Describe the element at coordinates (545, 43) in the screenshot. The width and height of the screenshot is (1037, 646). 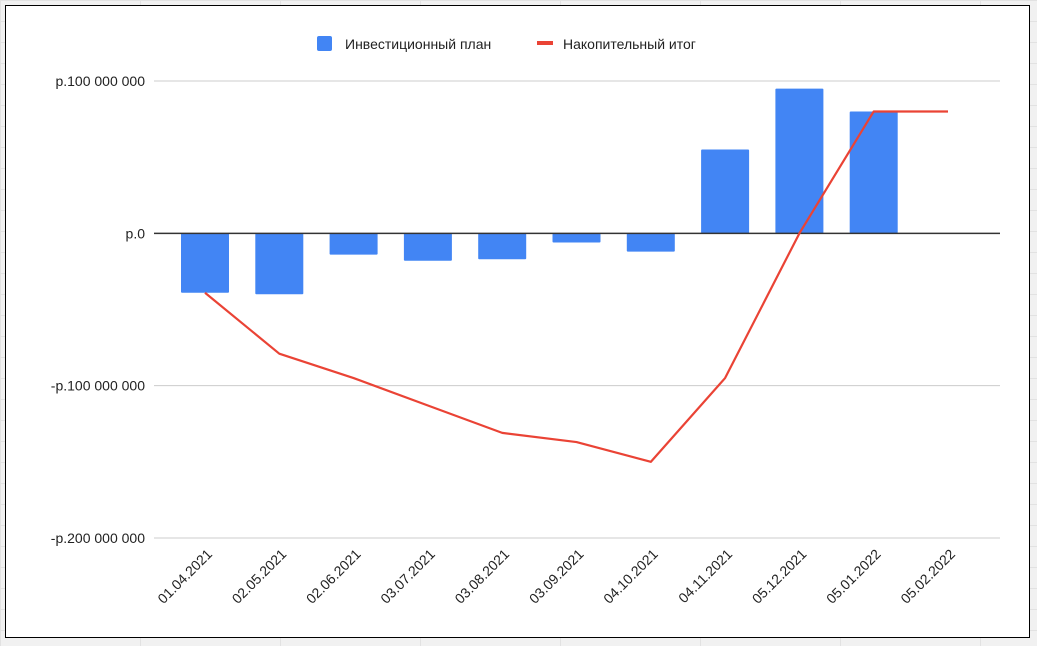
I see `legend-swatch-line` at that location.